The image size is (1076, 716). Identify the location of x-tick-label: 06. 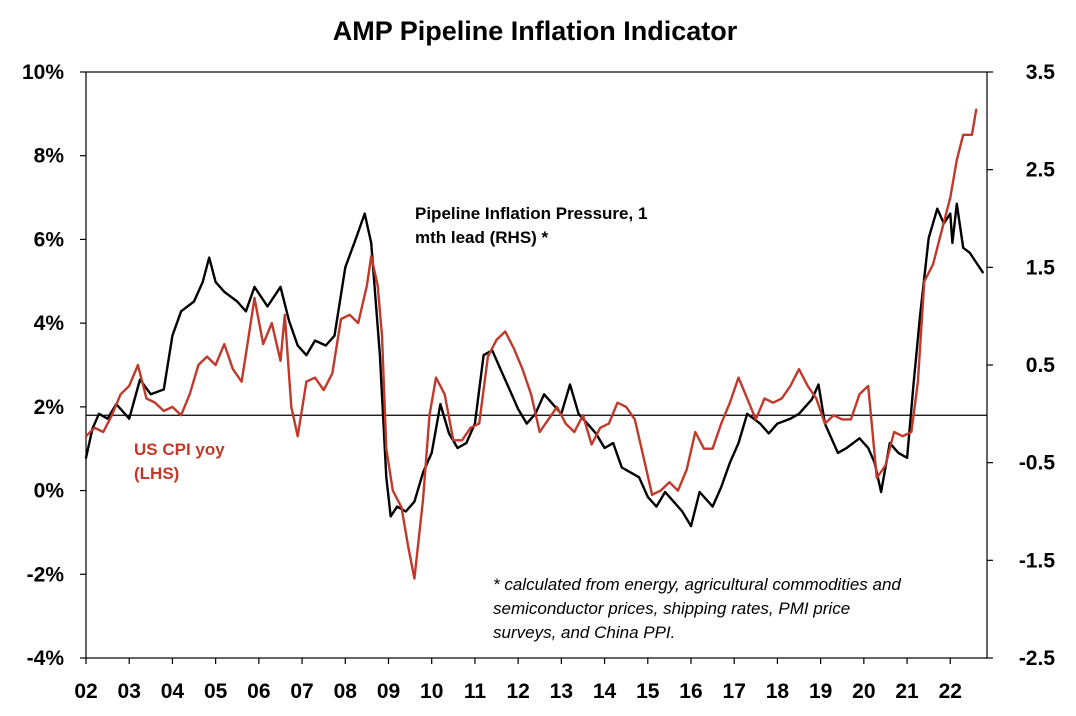
(258, 691).